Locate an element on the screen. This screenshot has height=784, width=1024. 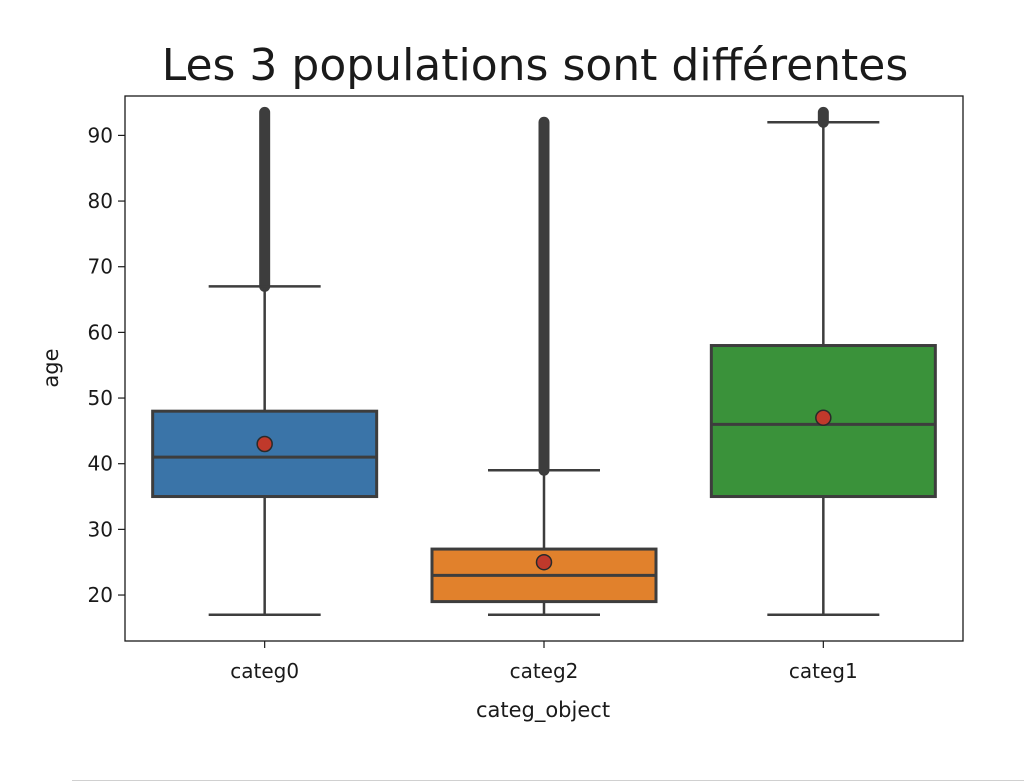
y-tick-label: 80 is located at coordinates (100, 201).